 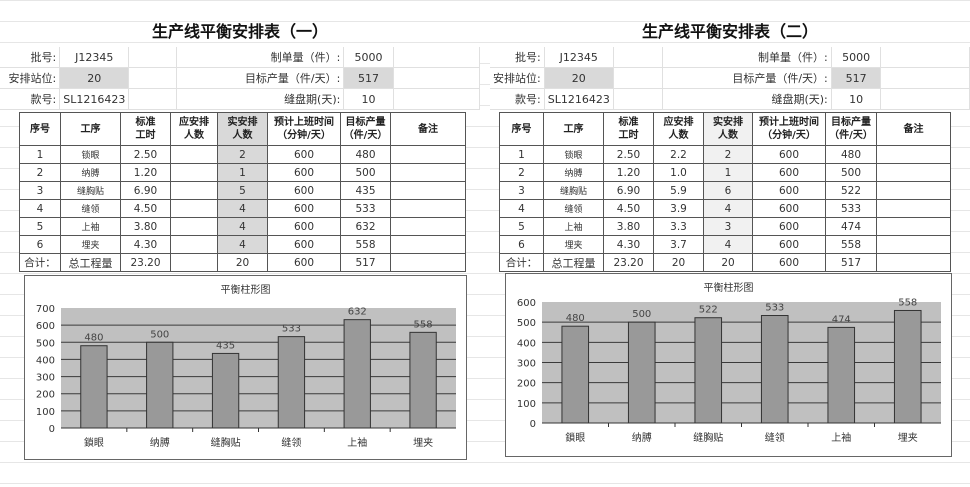 What do you see at coordinates (678, 226) in the screenshot?
I see `table-cell: 3.3` at bounding box center [678, 226].